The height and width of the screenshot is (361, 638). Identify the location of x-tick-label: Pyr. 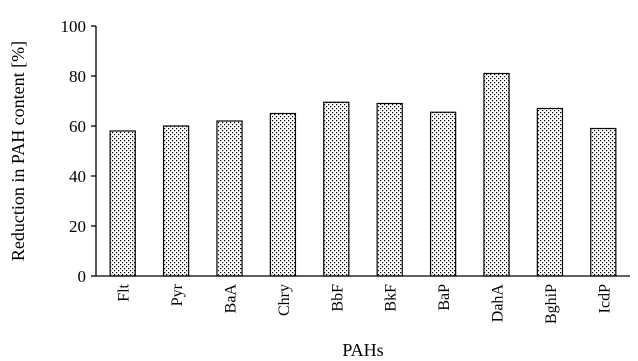
(177, 294).